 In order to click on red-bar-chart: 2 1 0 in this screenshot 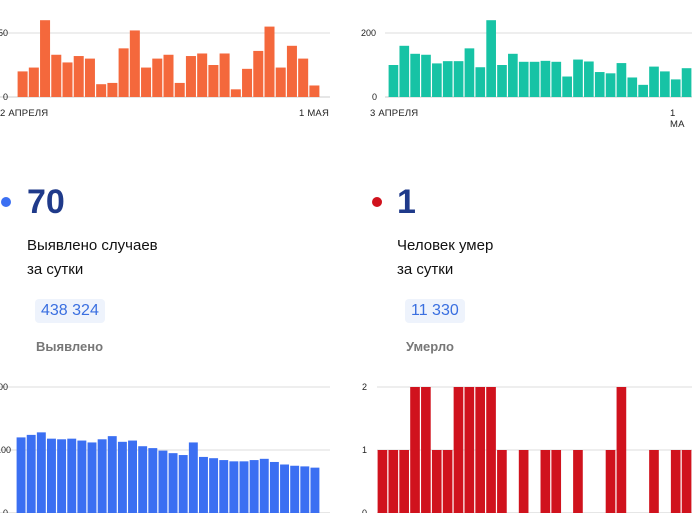, I will do `click(527, 447)`.